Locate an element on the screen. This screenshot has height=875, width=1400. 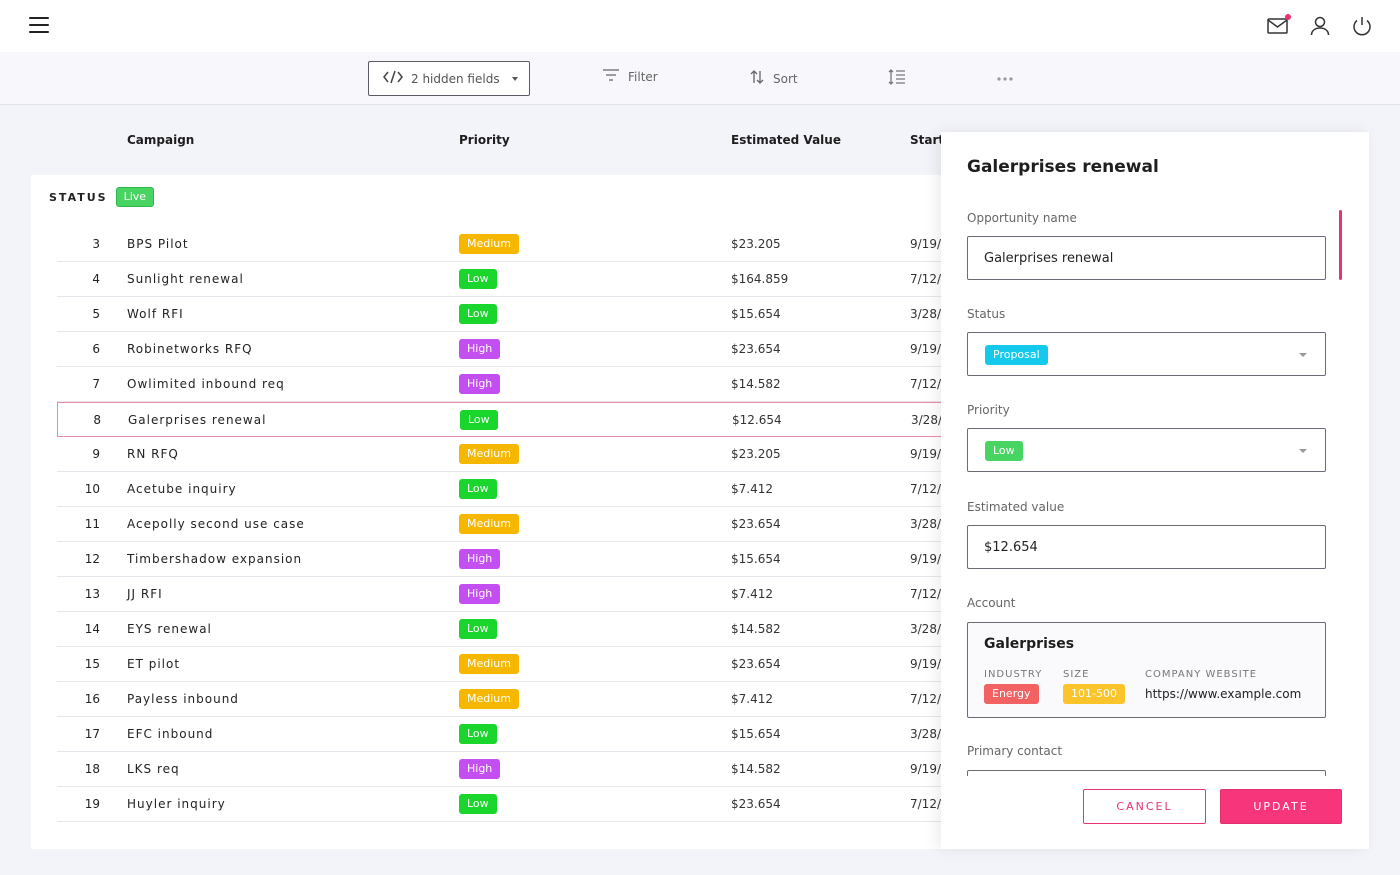
hidden-fields-button: 2 hidden fields is located at coordinates (449, 78).